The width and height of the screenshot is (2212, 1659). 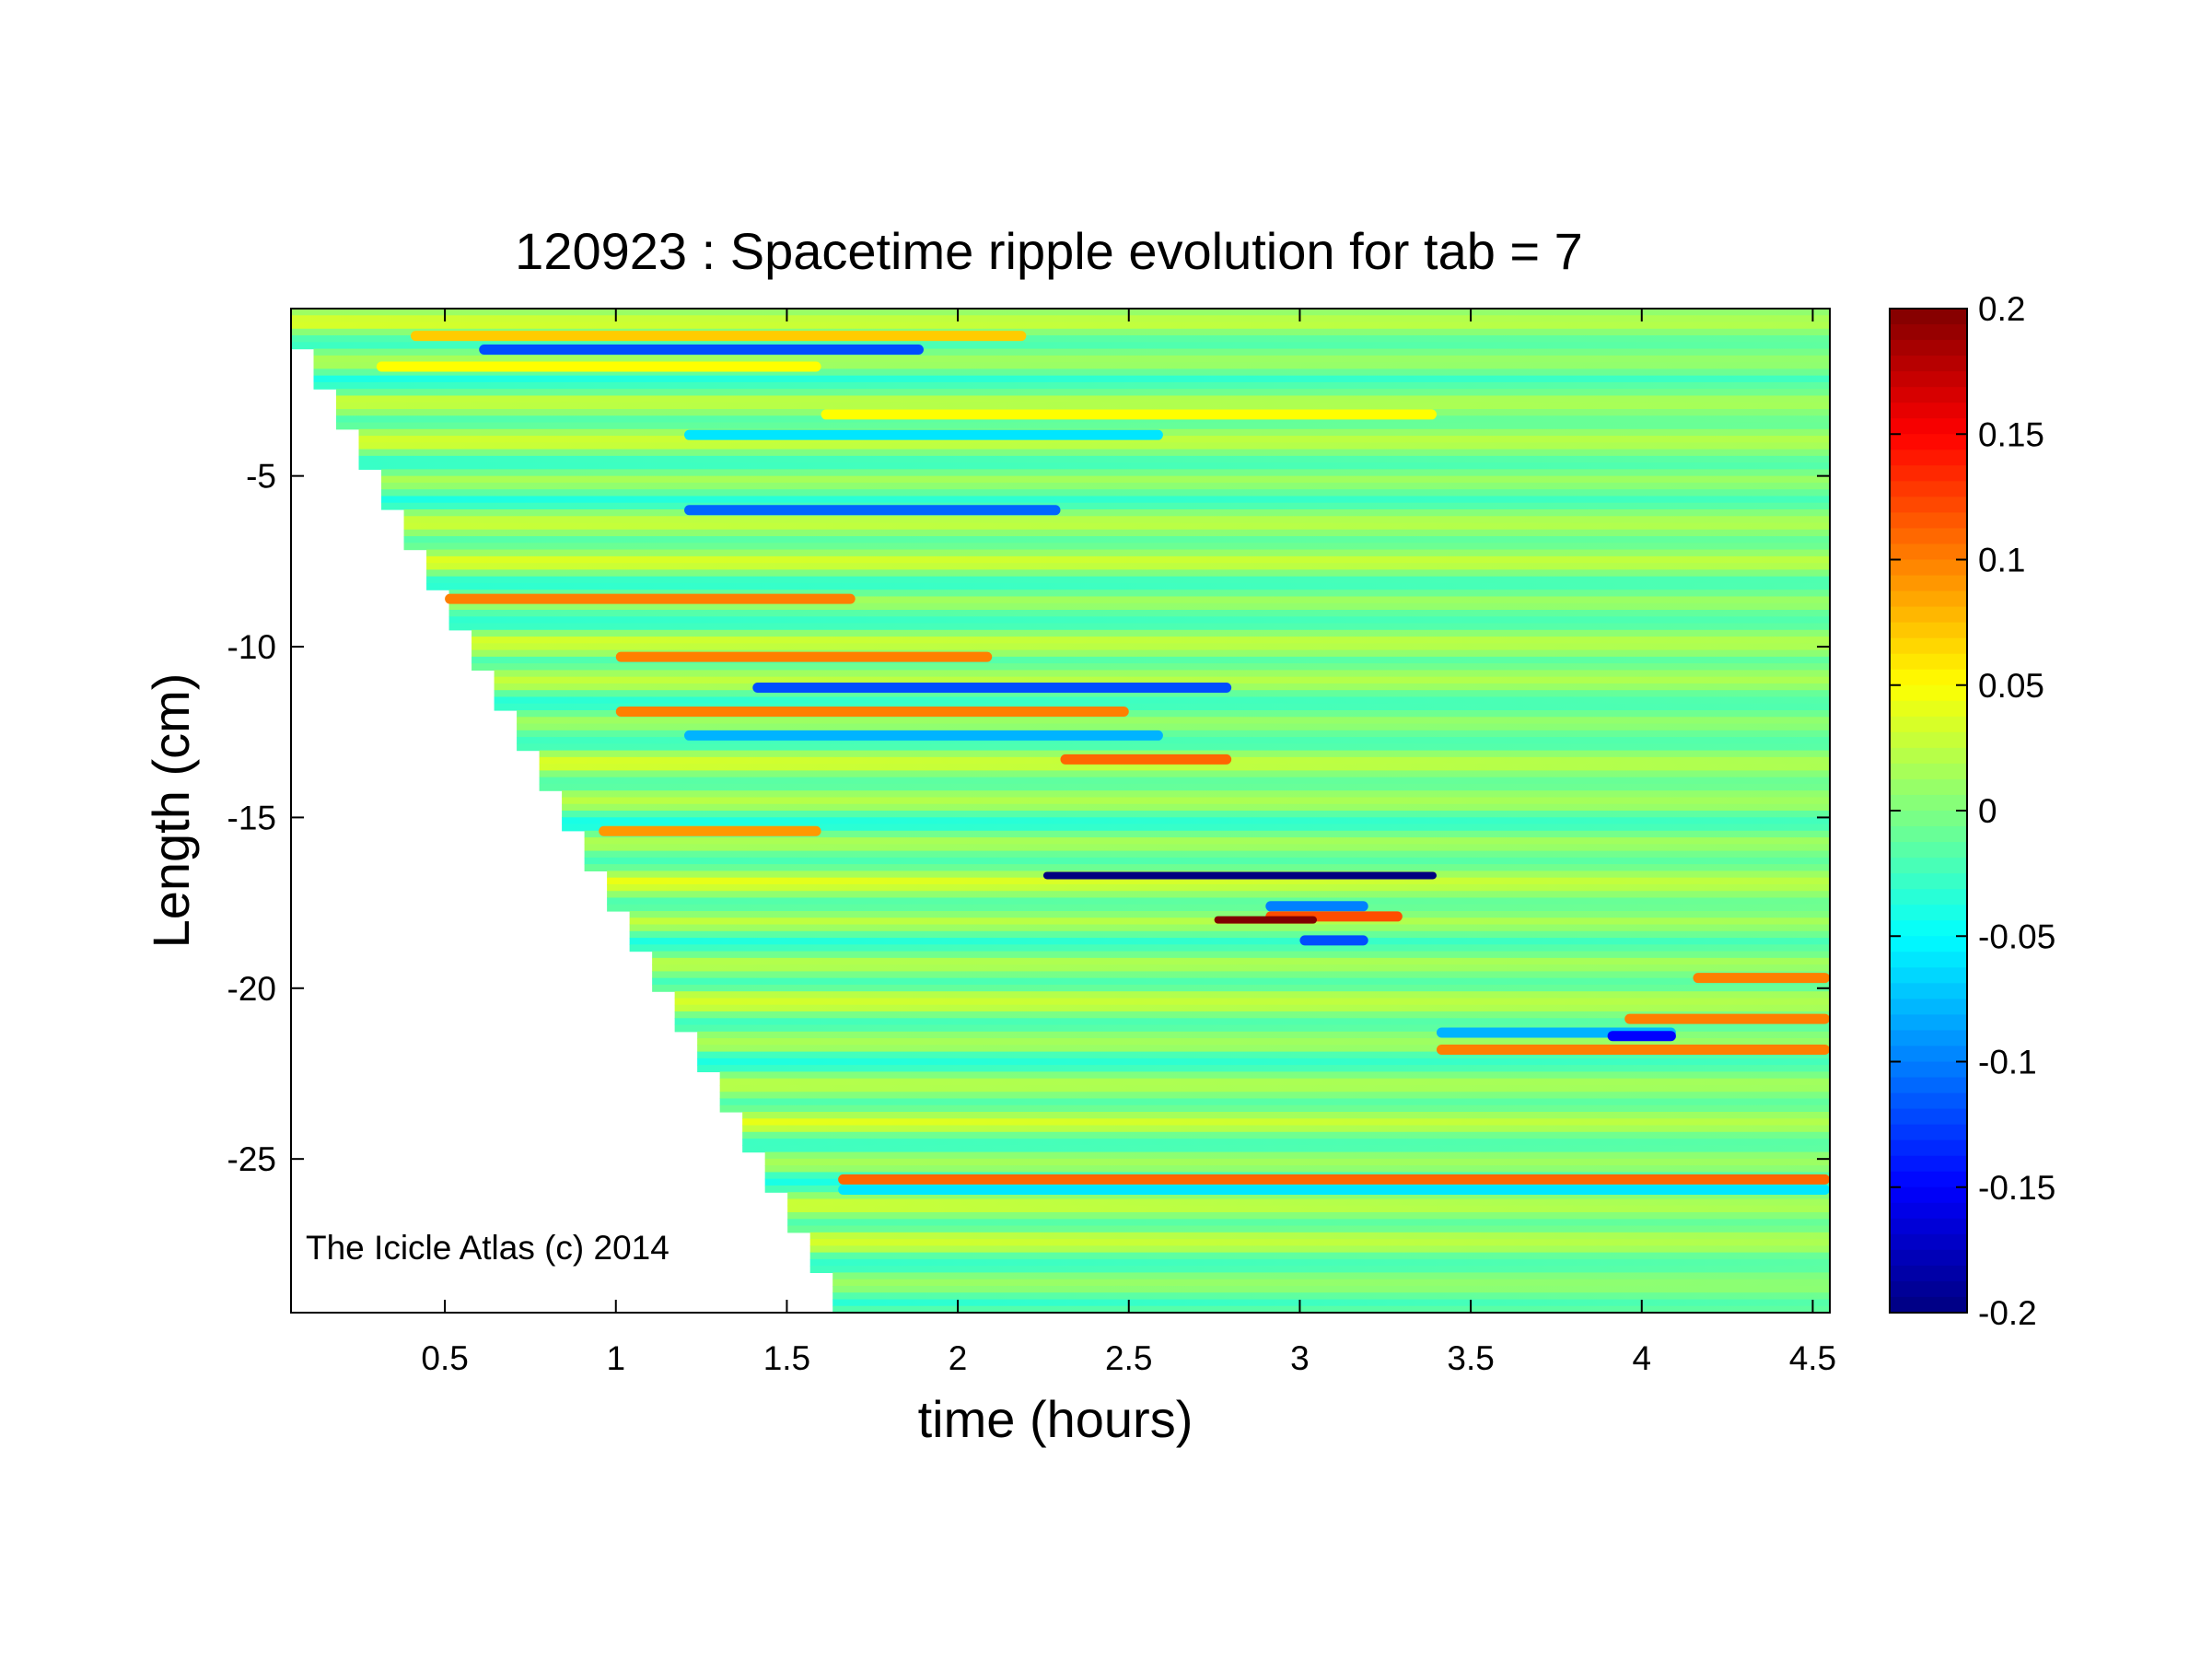 I want to click on y-tick-label: -10, so click(x=252, y=647).